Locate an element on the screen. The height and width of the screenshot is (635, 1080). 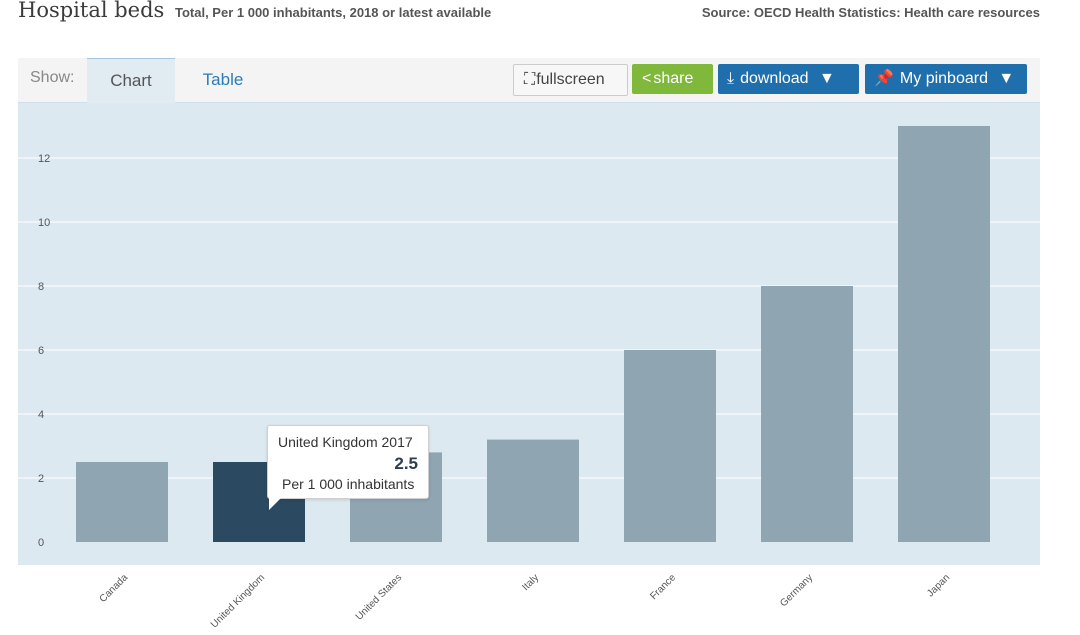
bar-italy is located at coordinates (533, 490).